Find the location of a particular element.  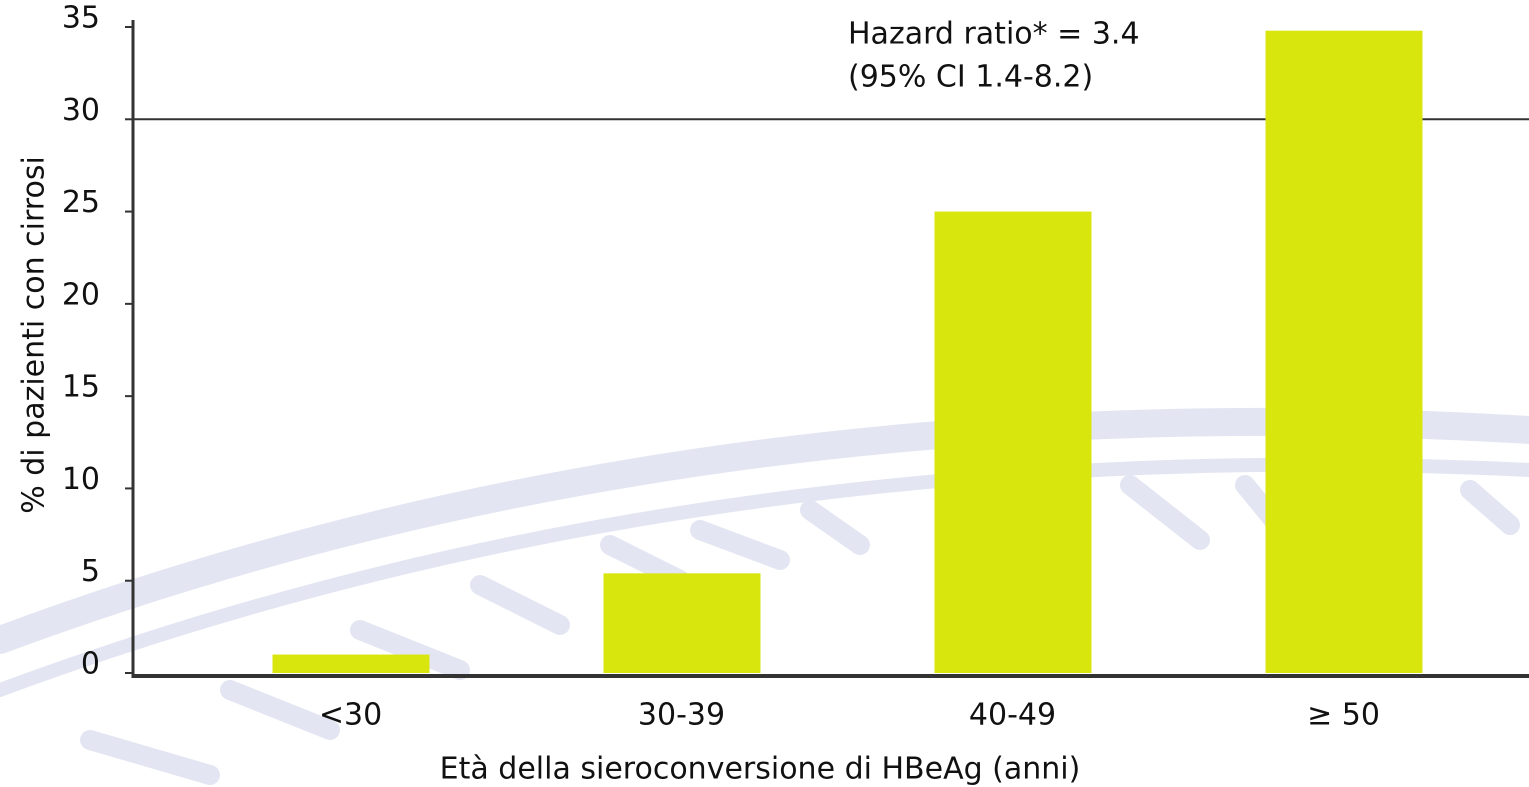

x-tick-label: 40-49 is located at coordinates (1012, 715).